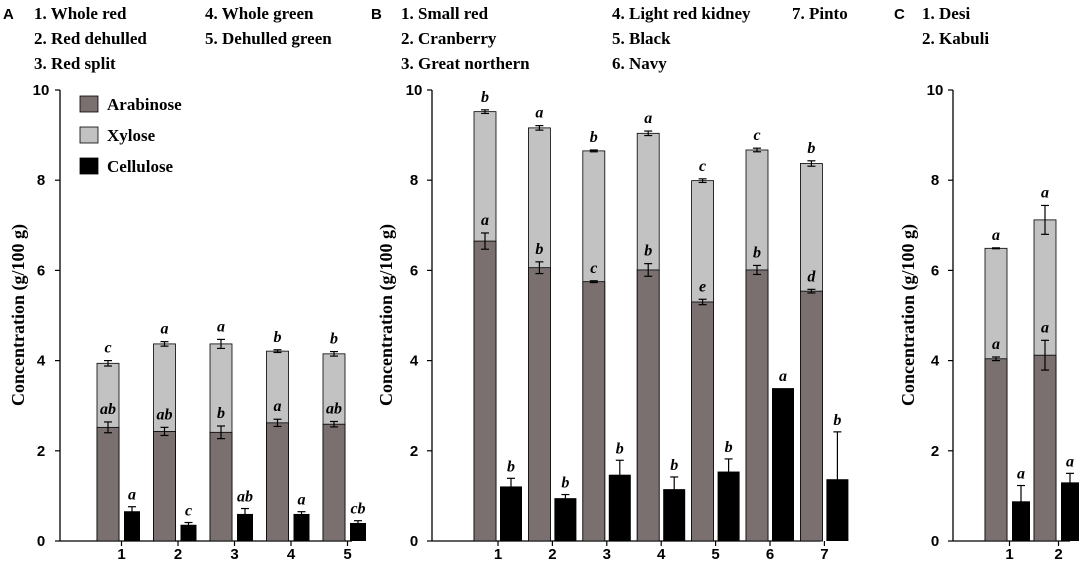 The image size is (1084, 565). What do you see at coordinates (268, 38) in the screenshot?
I see `key-dehulled-green: 5. Dehulled green` at bounding box center [268, 38].